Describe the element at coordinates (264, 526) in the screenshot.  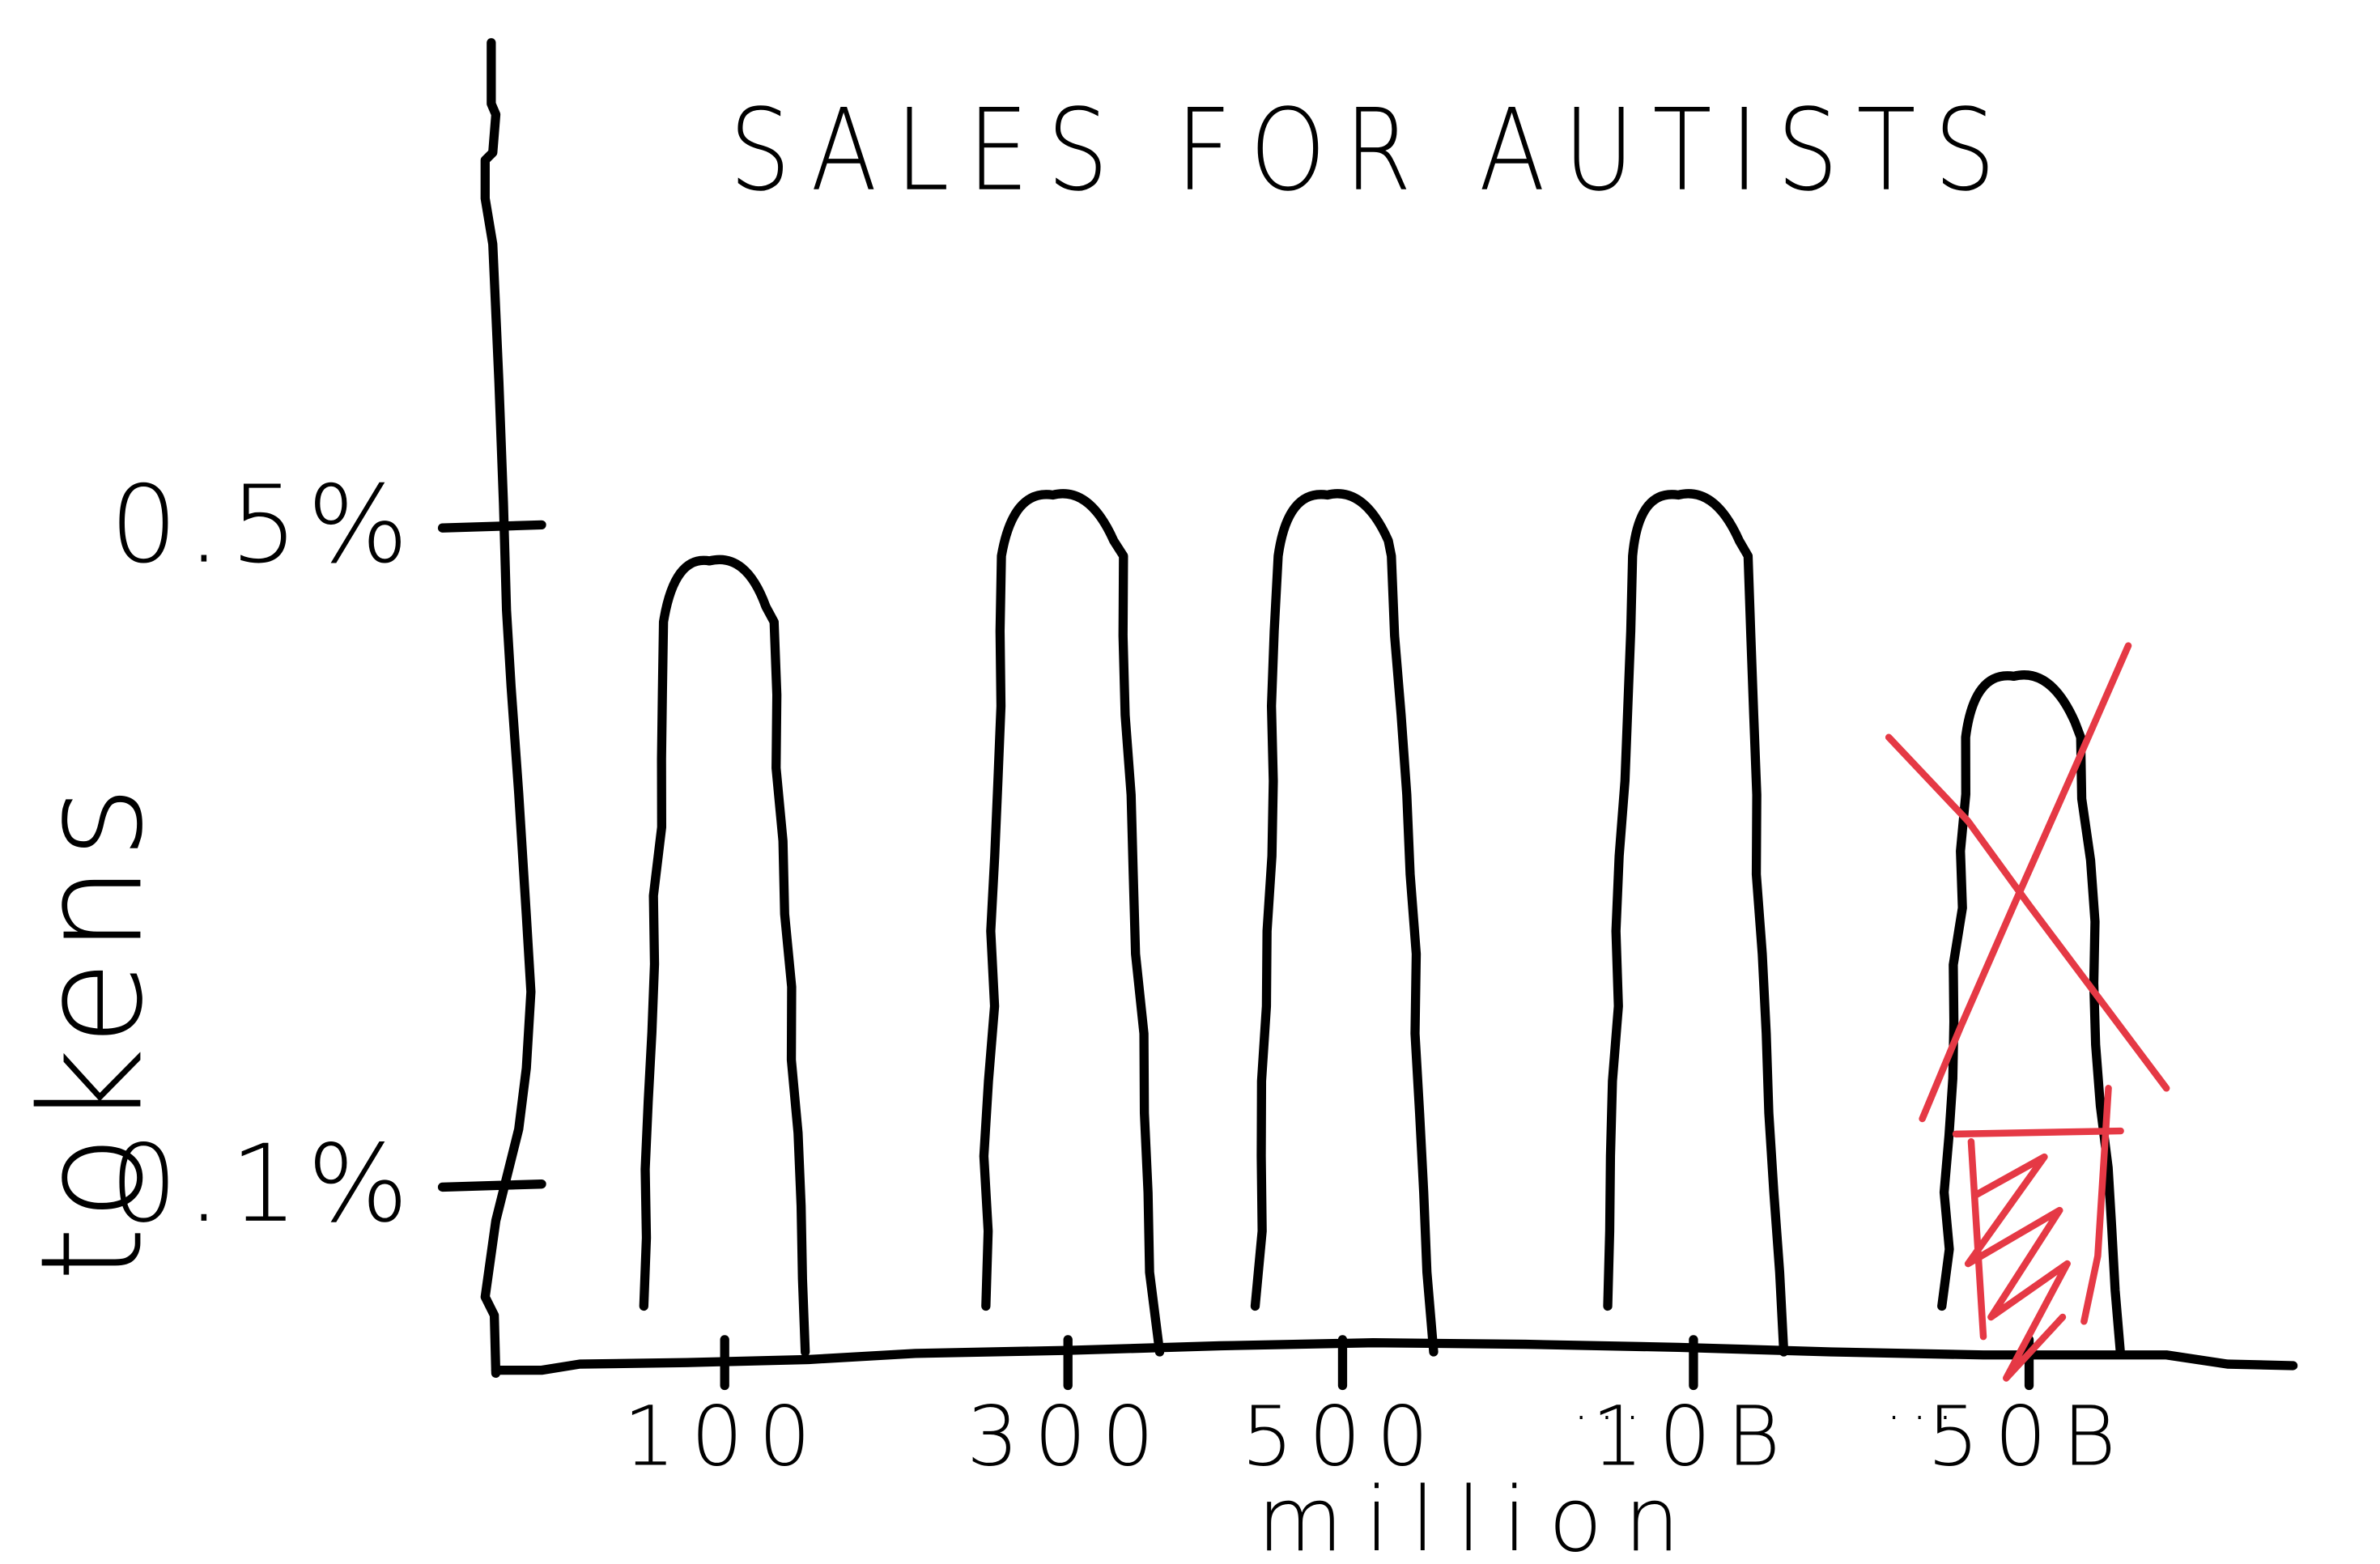
I see `y-tick-label: 0.5%` at that location.